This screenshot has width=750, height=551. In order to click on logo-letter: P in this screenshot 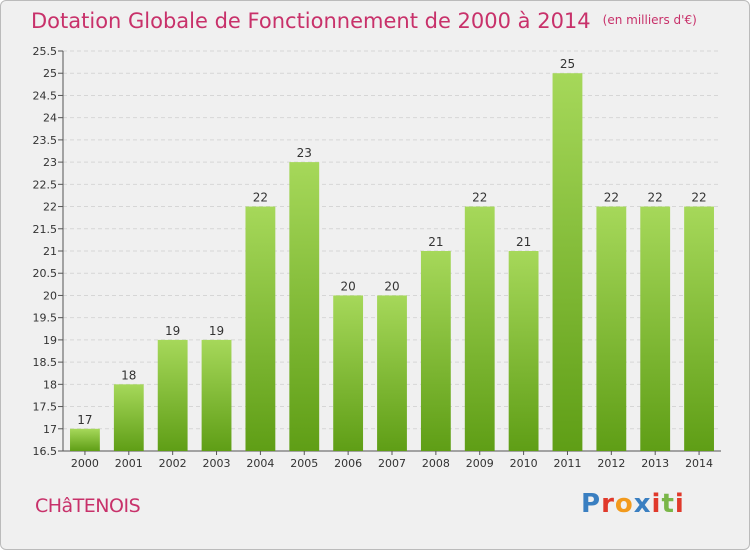, I will do `click(591, 504)`.